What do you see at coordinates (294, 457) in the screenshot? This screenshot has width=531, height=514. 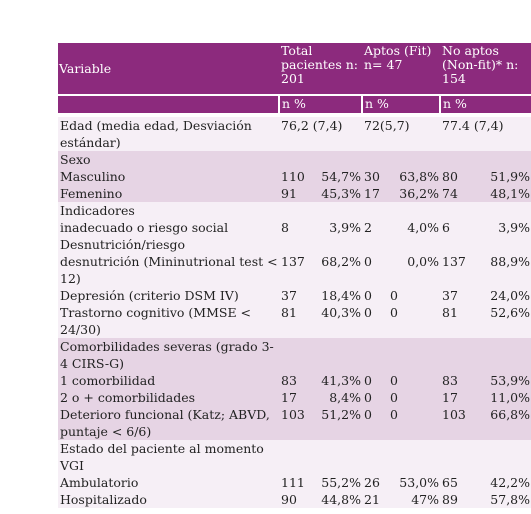 I see `table-row: Estado del paciente al momento VGI` at bounding box center [294, 457].